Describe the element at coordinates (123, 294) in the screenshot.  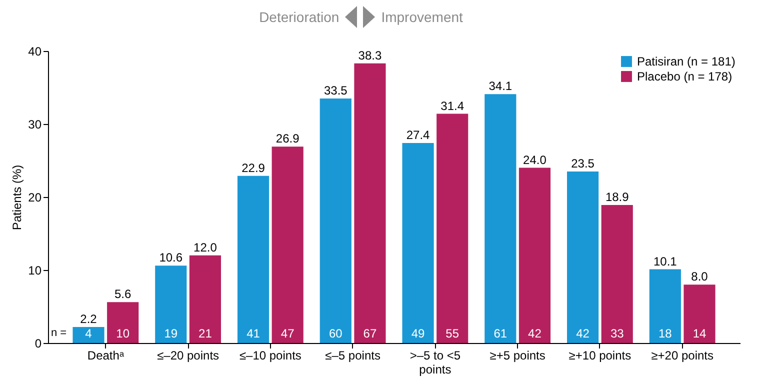
I see `data-label: 5.6` at that location.